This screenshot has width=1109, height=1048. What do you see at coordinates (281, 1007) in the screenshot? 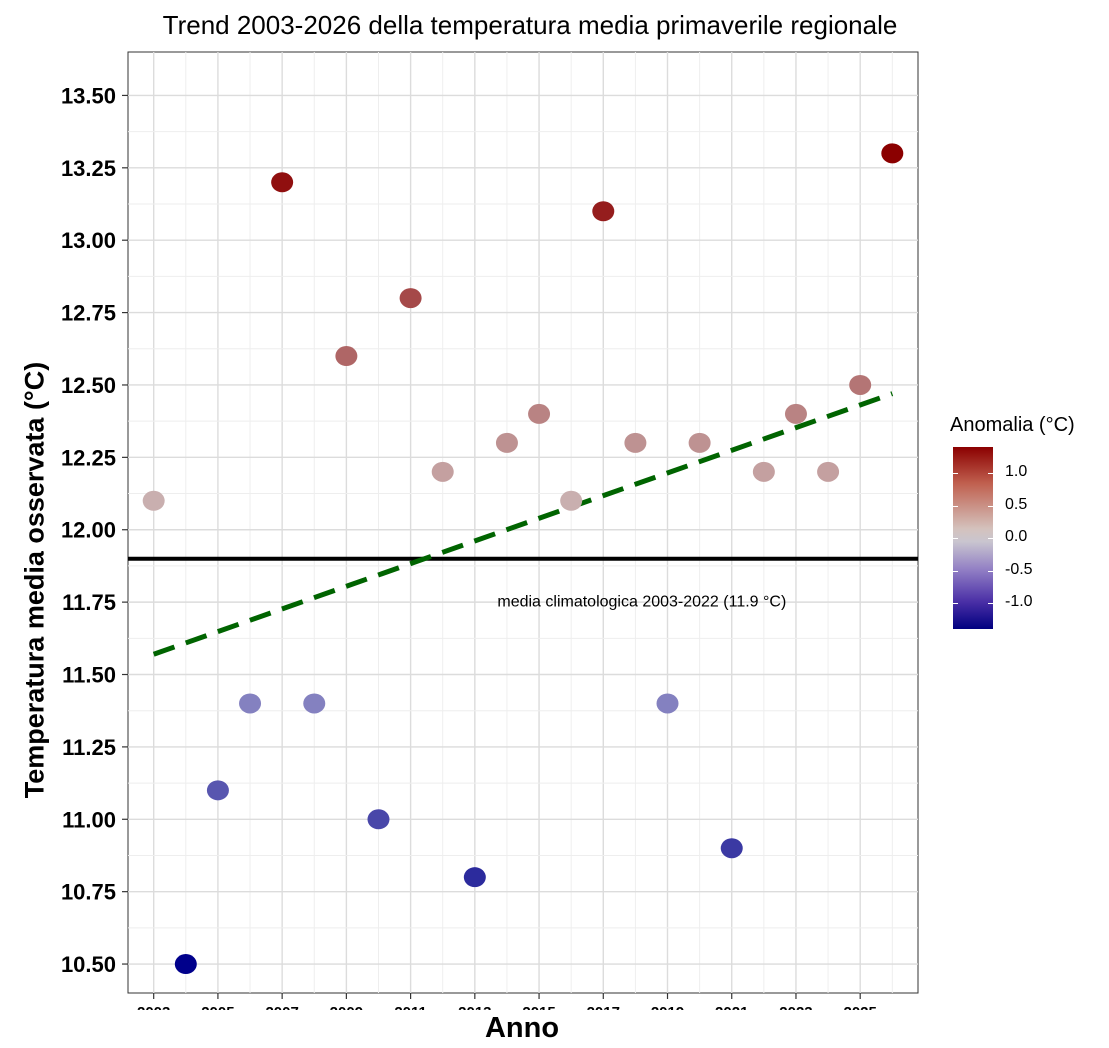
I see `x-tick-label: 2007` at bounding box center [281, 1007].